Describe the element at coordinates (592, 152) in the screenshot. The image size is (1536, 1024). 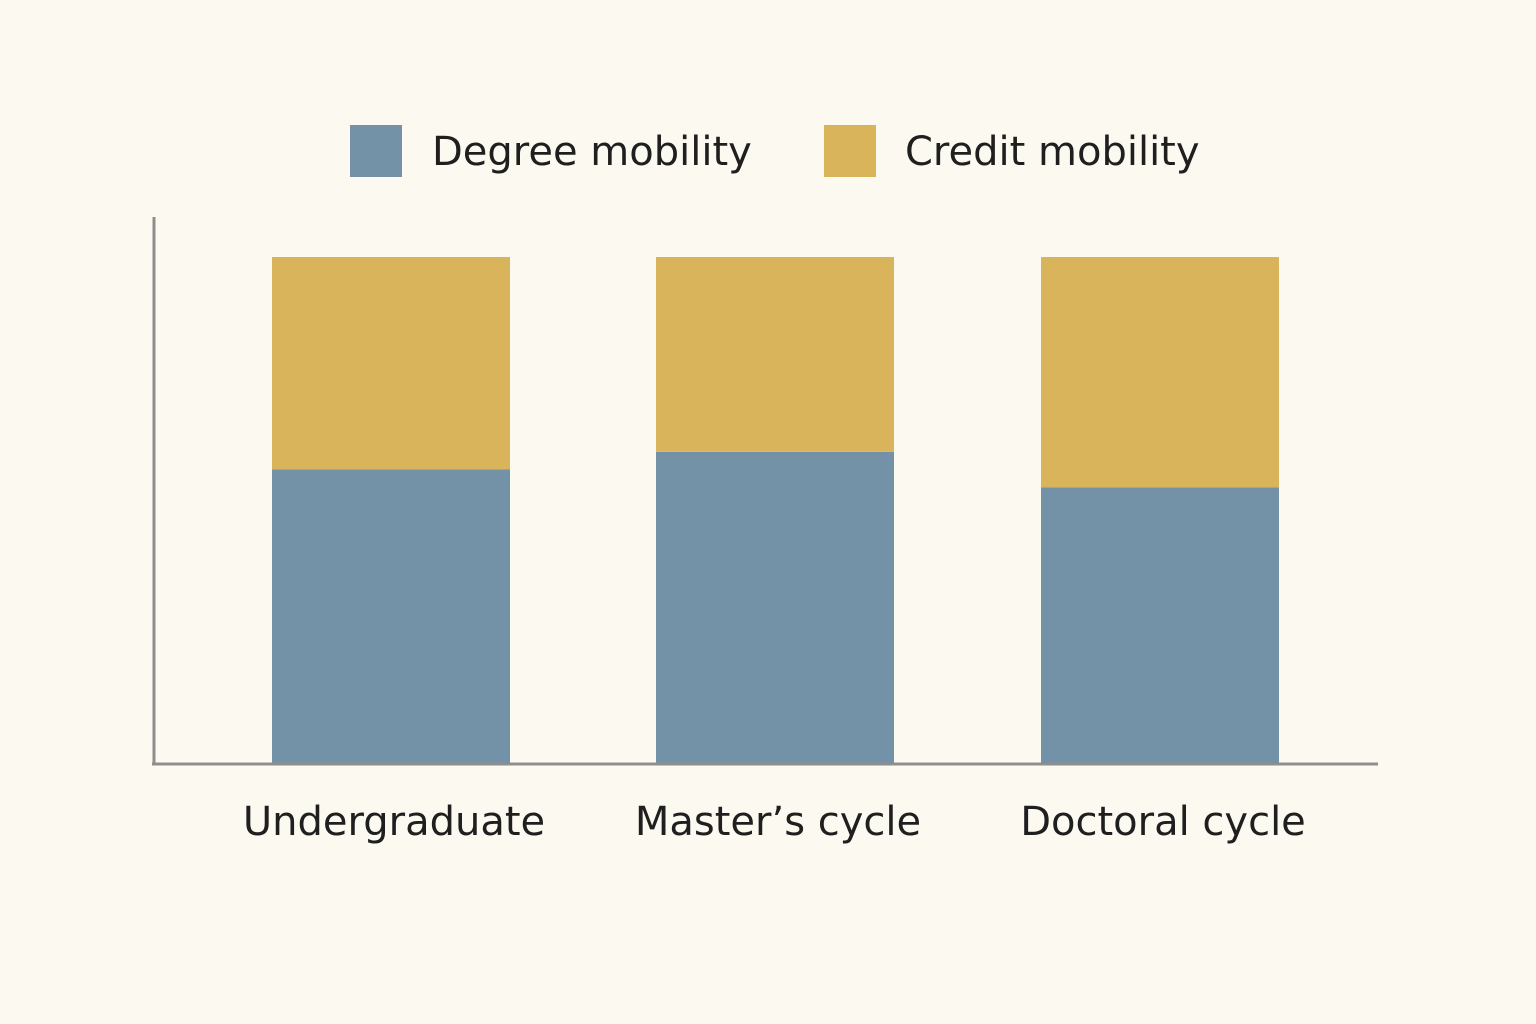
I see `legend-label-degree-mobility: Degree mobility` at that location.